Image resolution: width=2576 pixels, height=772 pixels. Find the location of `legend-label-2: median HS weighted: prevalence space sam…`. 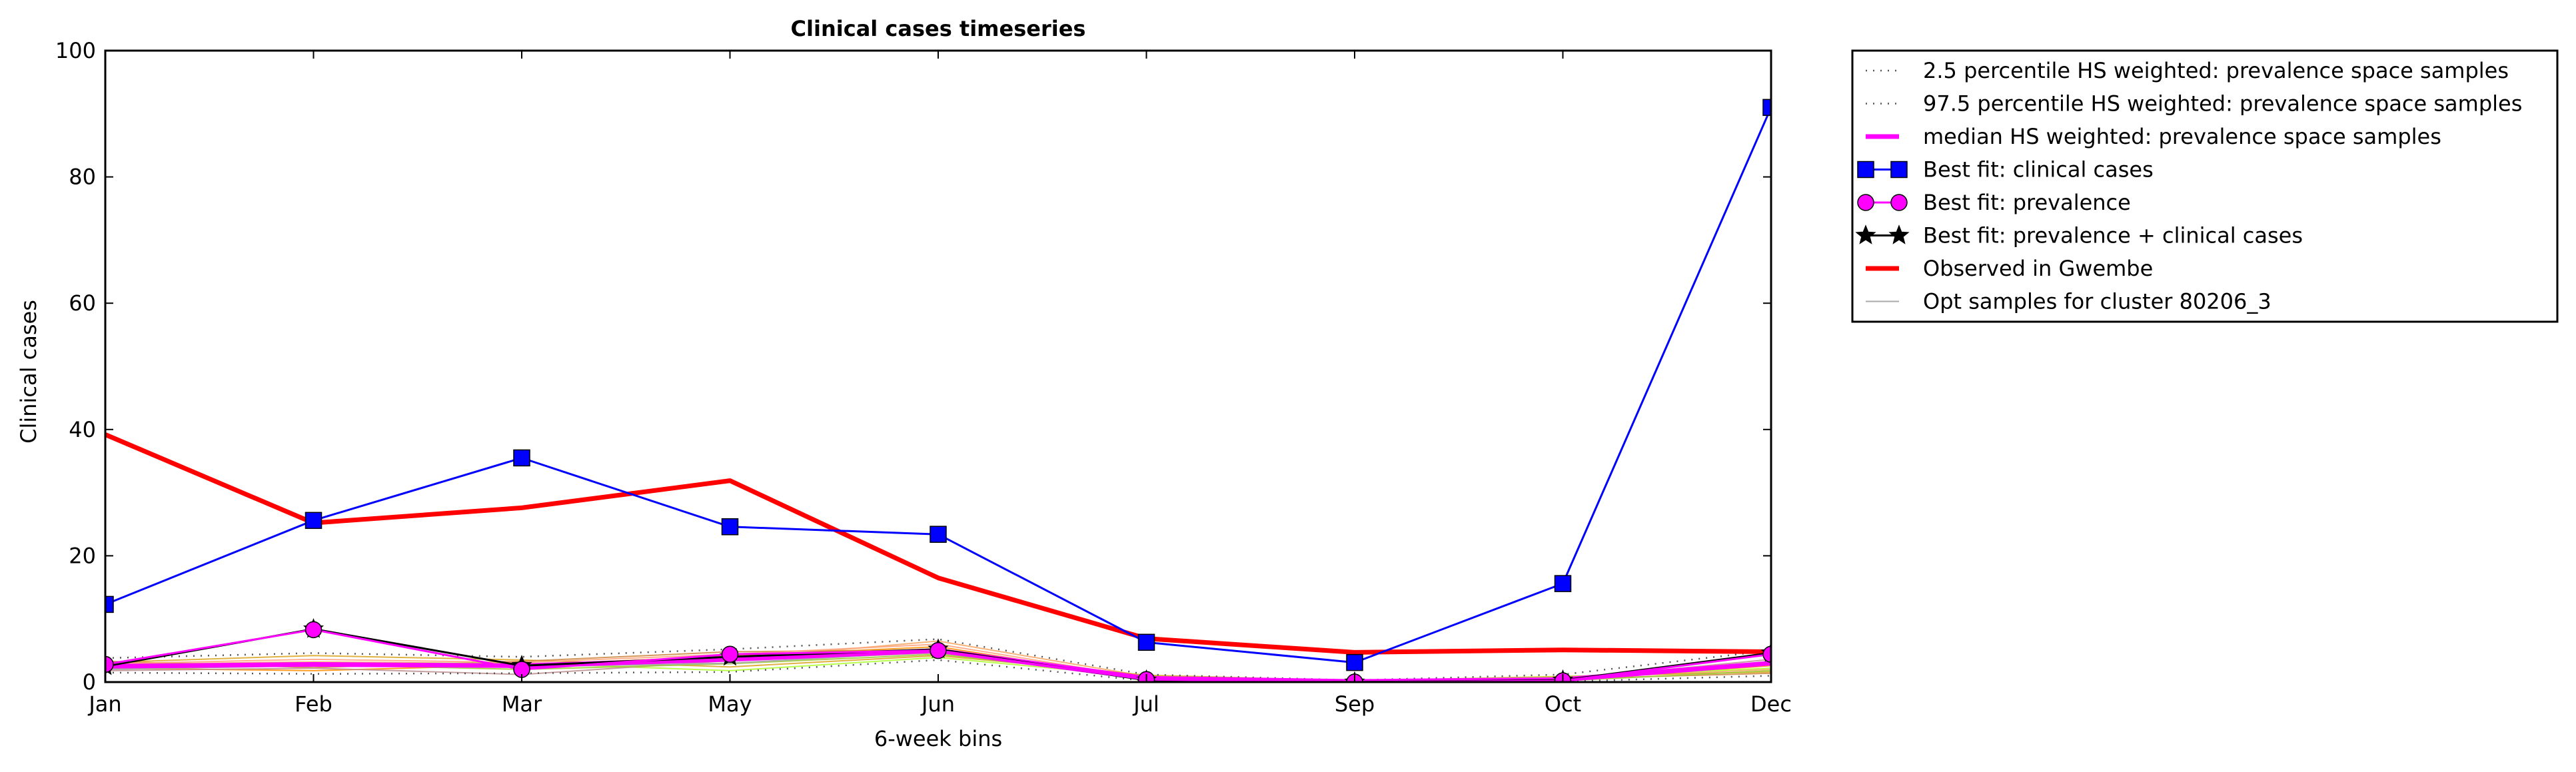

legend-label-2: median HS weighted: prevalence space sam… is located at coordinates (2182, 136).